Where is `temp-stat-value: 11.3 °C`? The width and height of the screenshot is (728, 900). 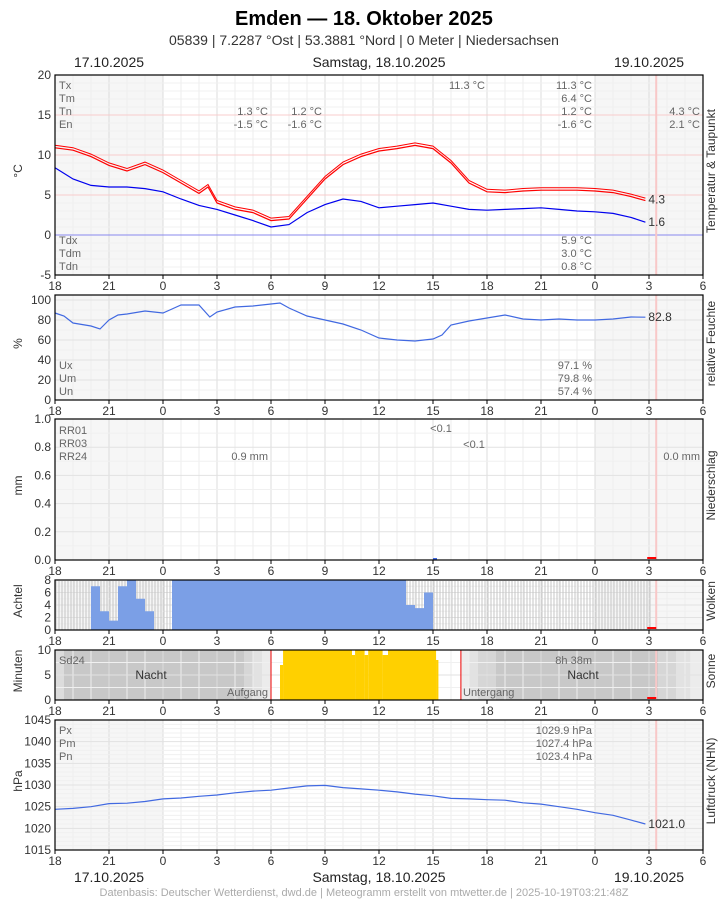 temp-stat-value: 11.3 °C is located at coordinates (574, 86).